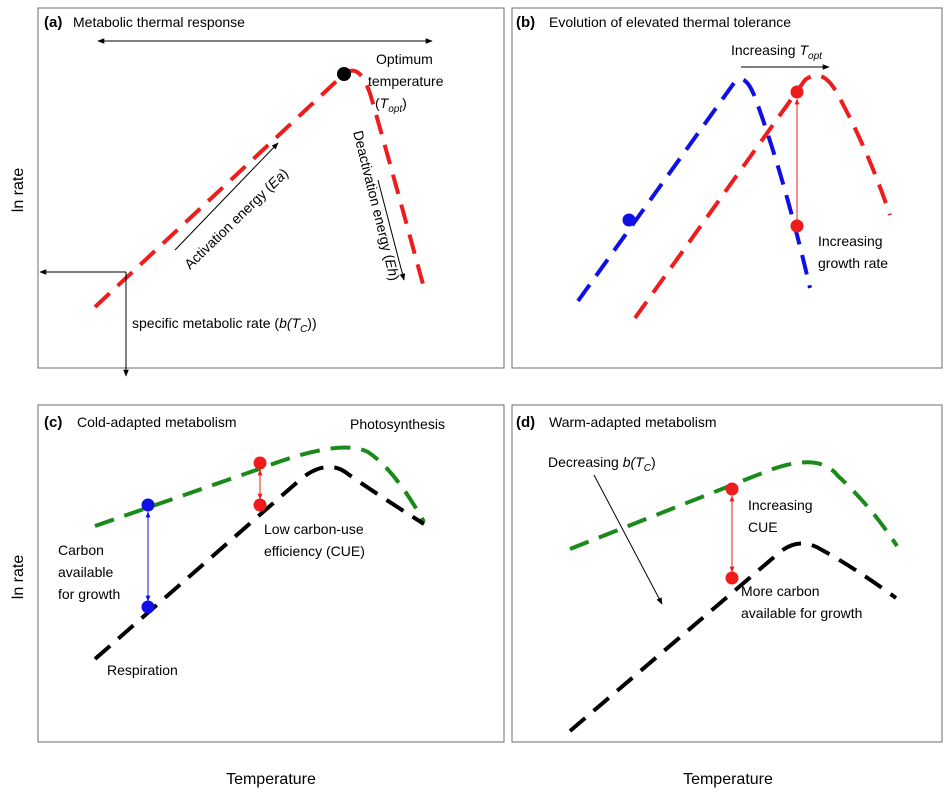 The height and width of the screenshot is (794, 944). What do you see at coordinates (397, 424) in the screenshot?
I see `photosynthesis-label: Photosynthesis` at bounding box center [397, 424].